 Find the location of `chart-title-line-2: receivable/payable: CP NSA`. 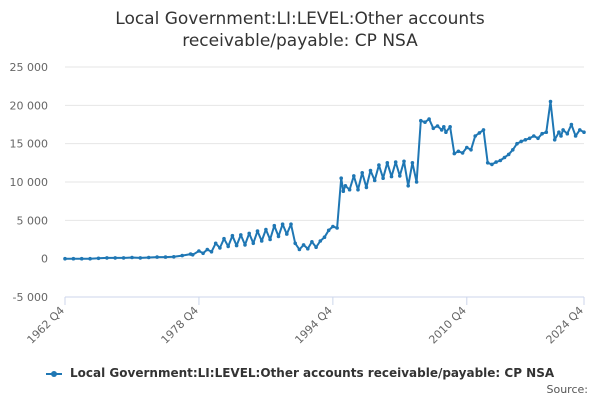

chart-title-line-2: receivable/payable: CP NSA is located at coordinates (300, 41).